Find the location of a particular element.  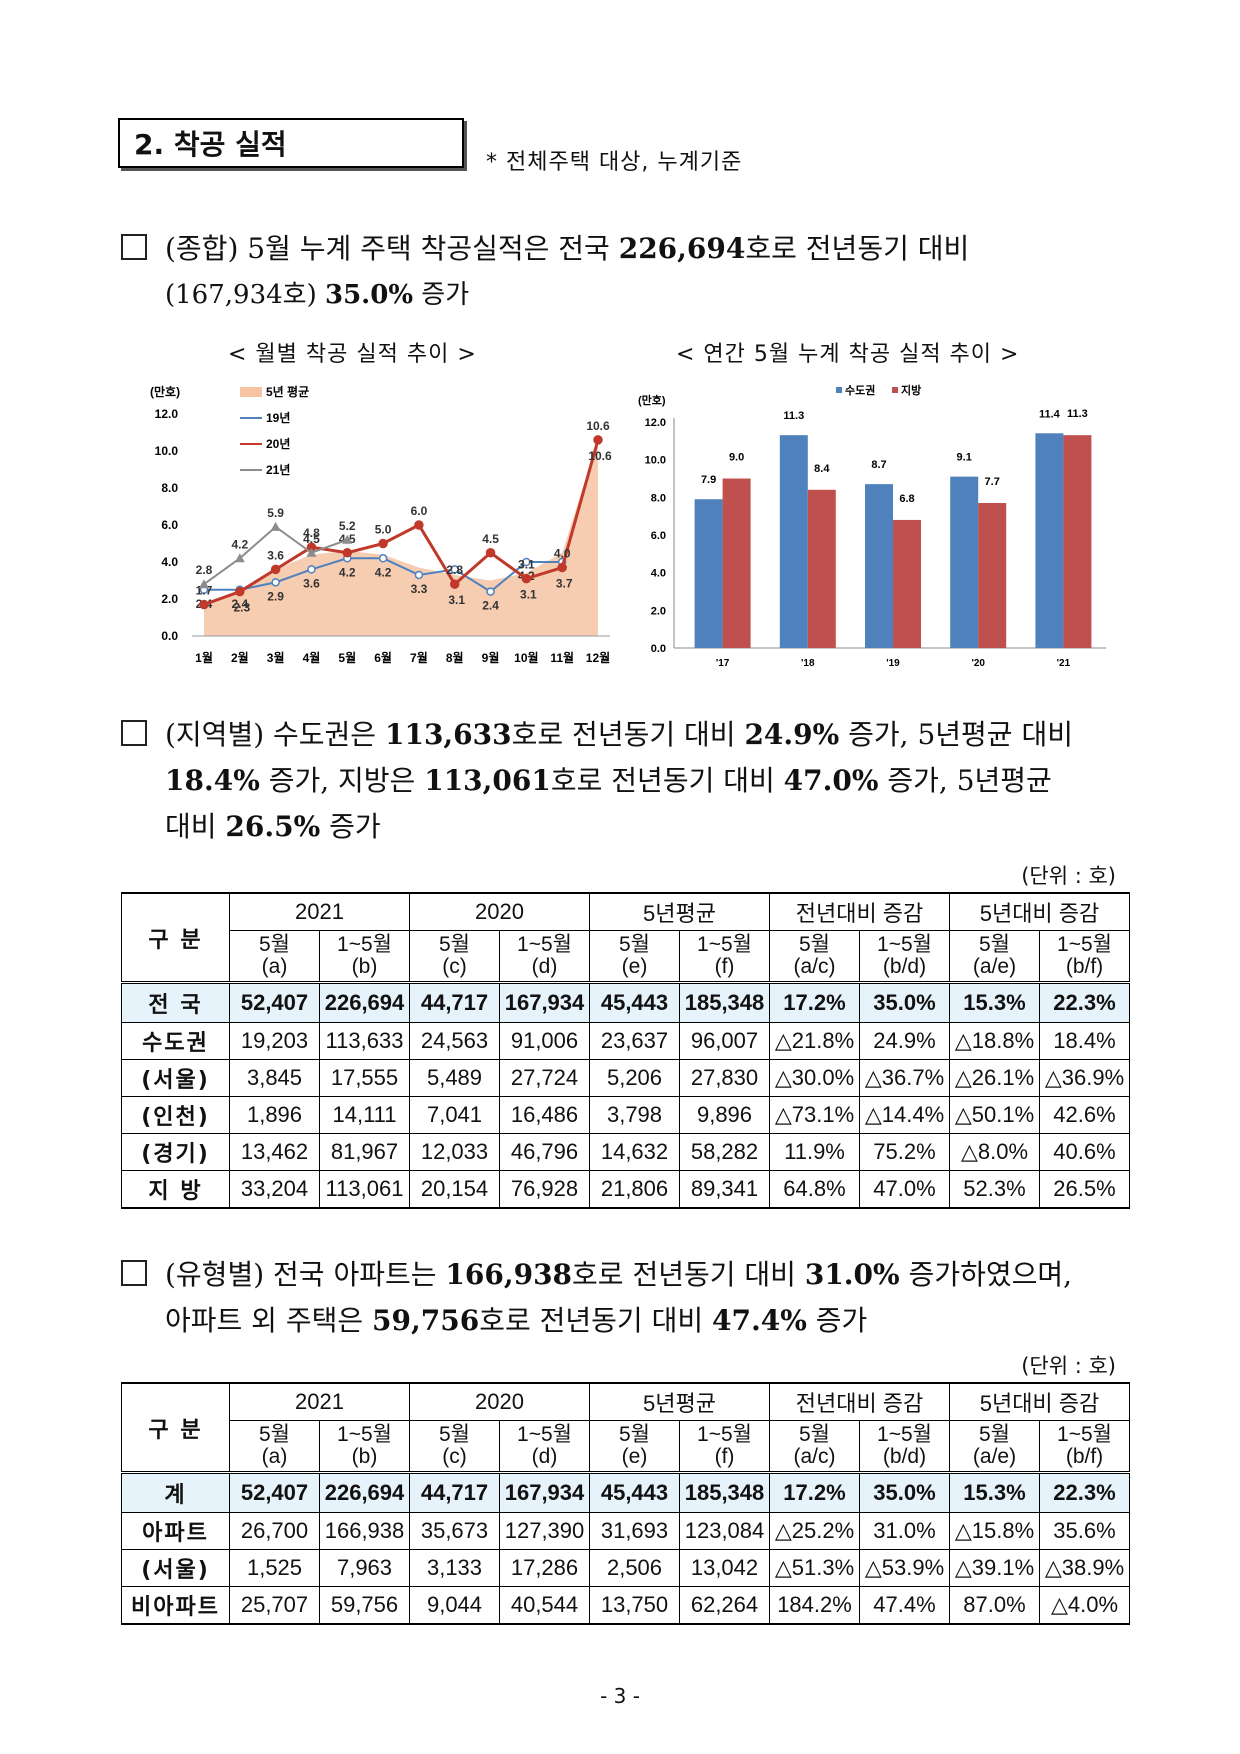

para-text: 아파트 외 주택은 is located at coordinates (269, 1320).